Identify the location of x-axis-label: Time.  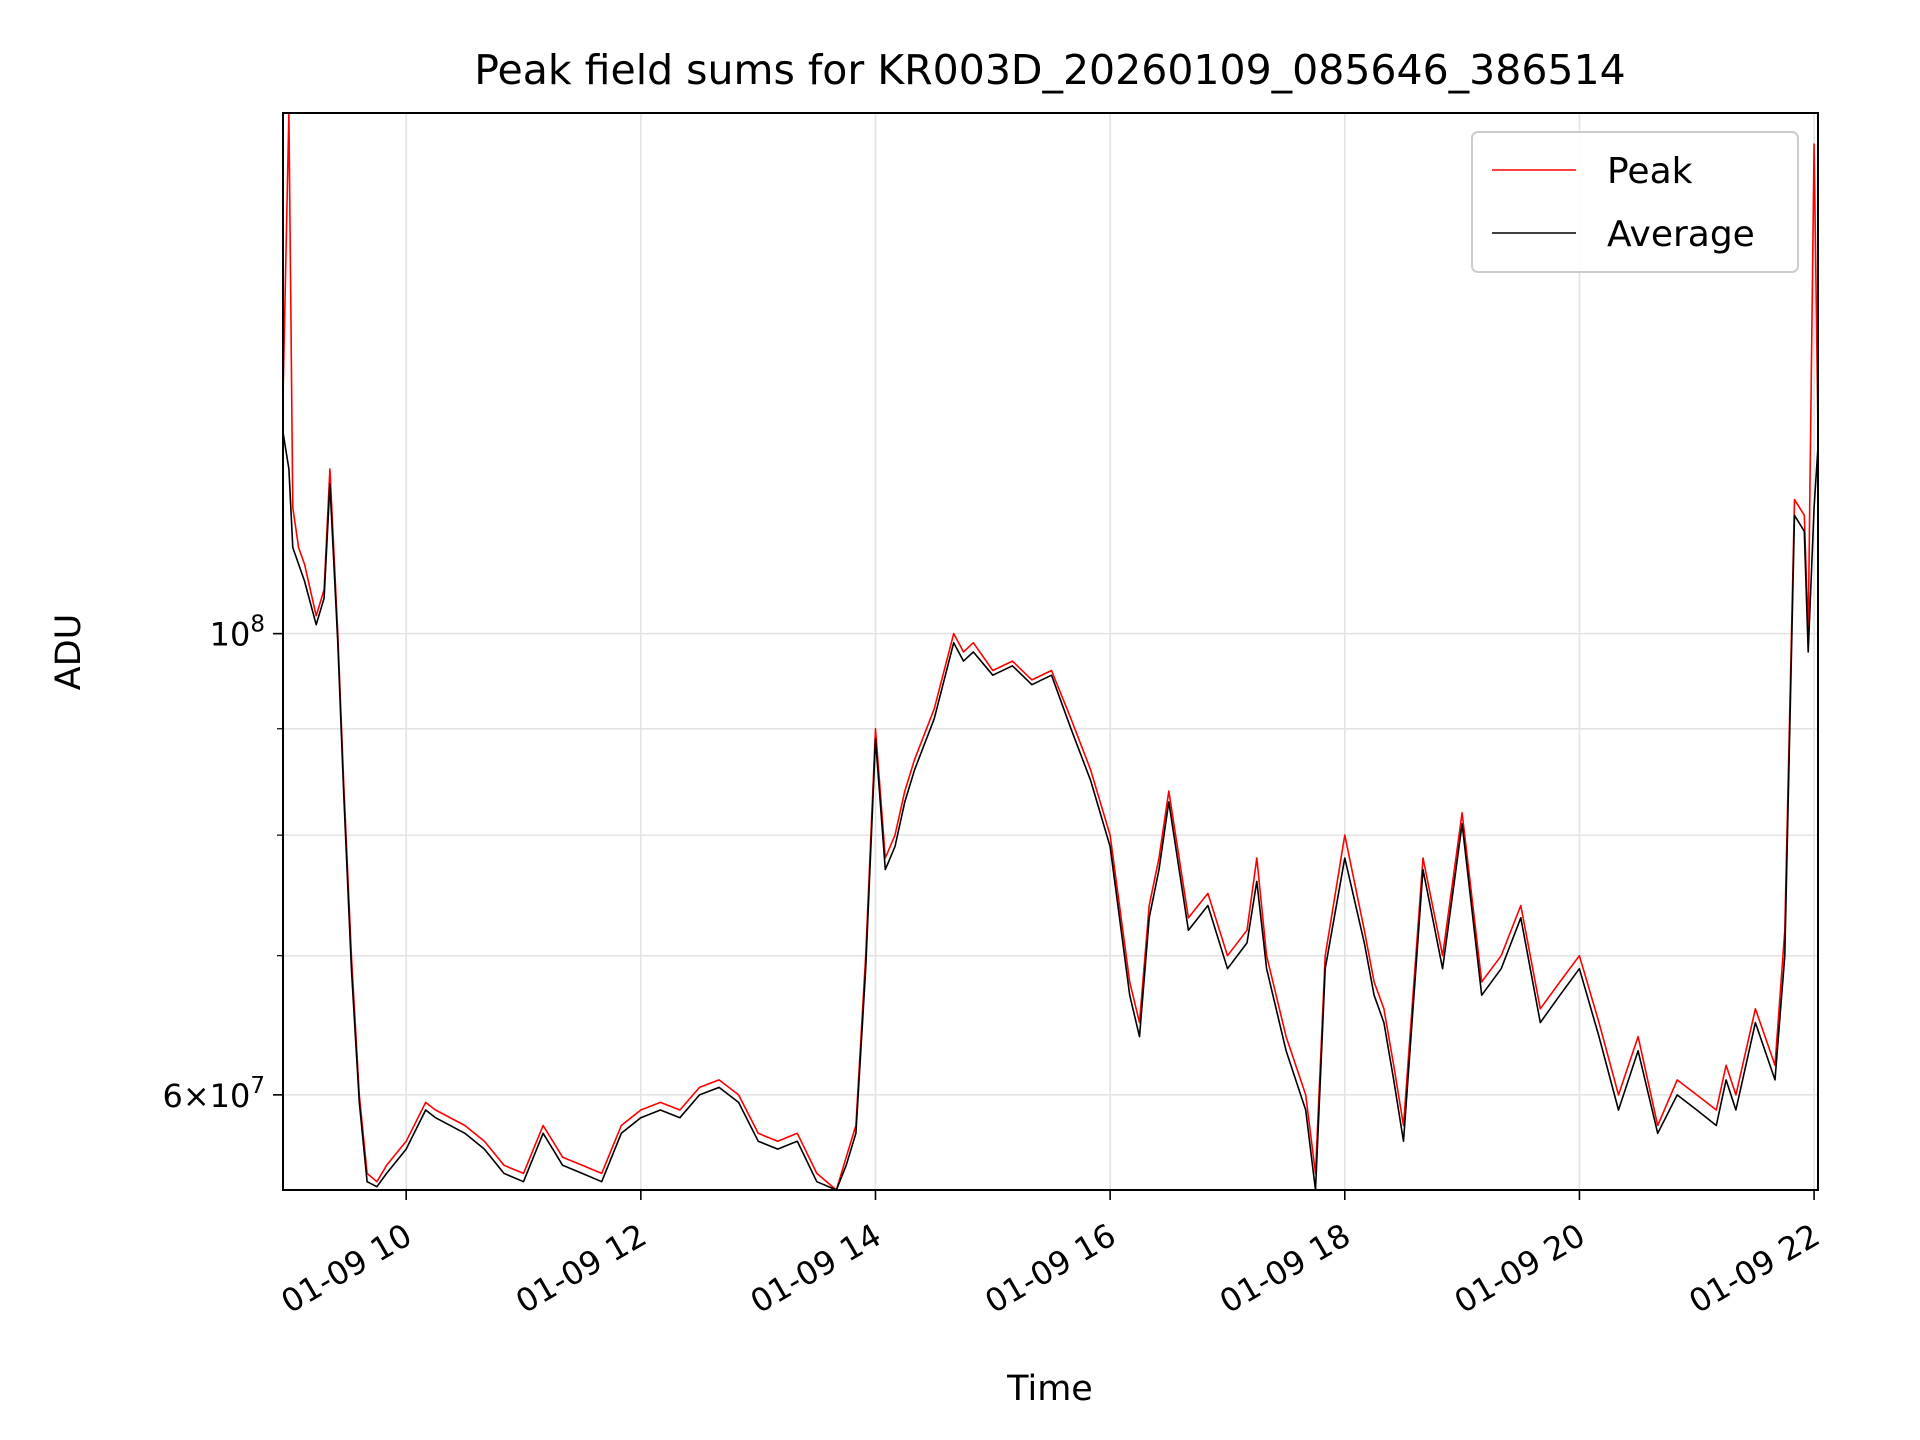
(1049, 1389).